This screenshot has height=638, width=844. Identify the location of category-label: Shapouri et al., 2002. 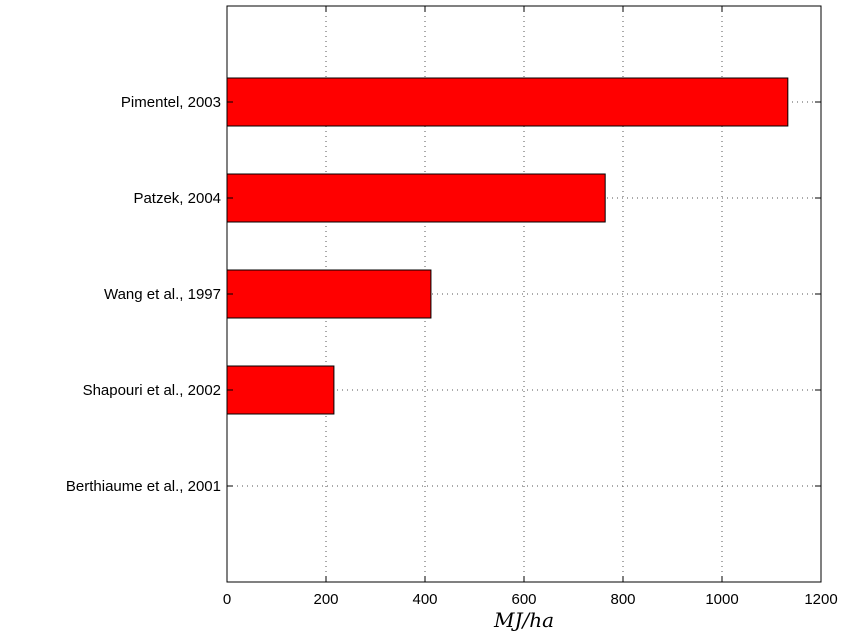
(152, 390).